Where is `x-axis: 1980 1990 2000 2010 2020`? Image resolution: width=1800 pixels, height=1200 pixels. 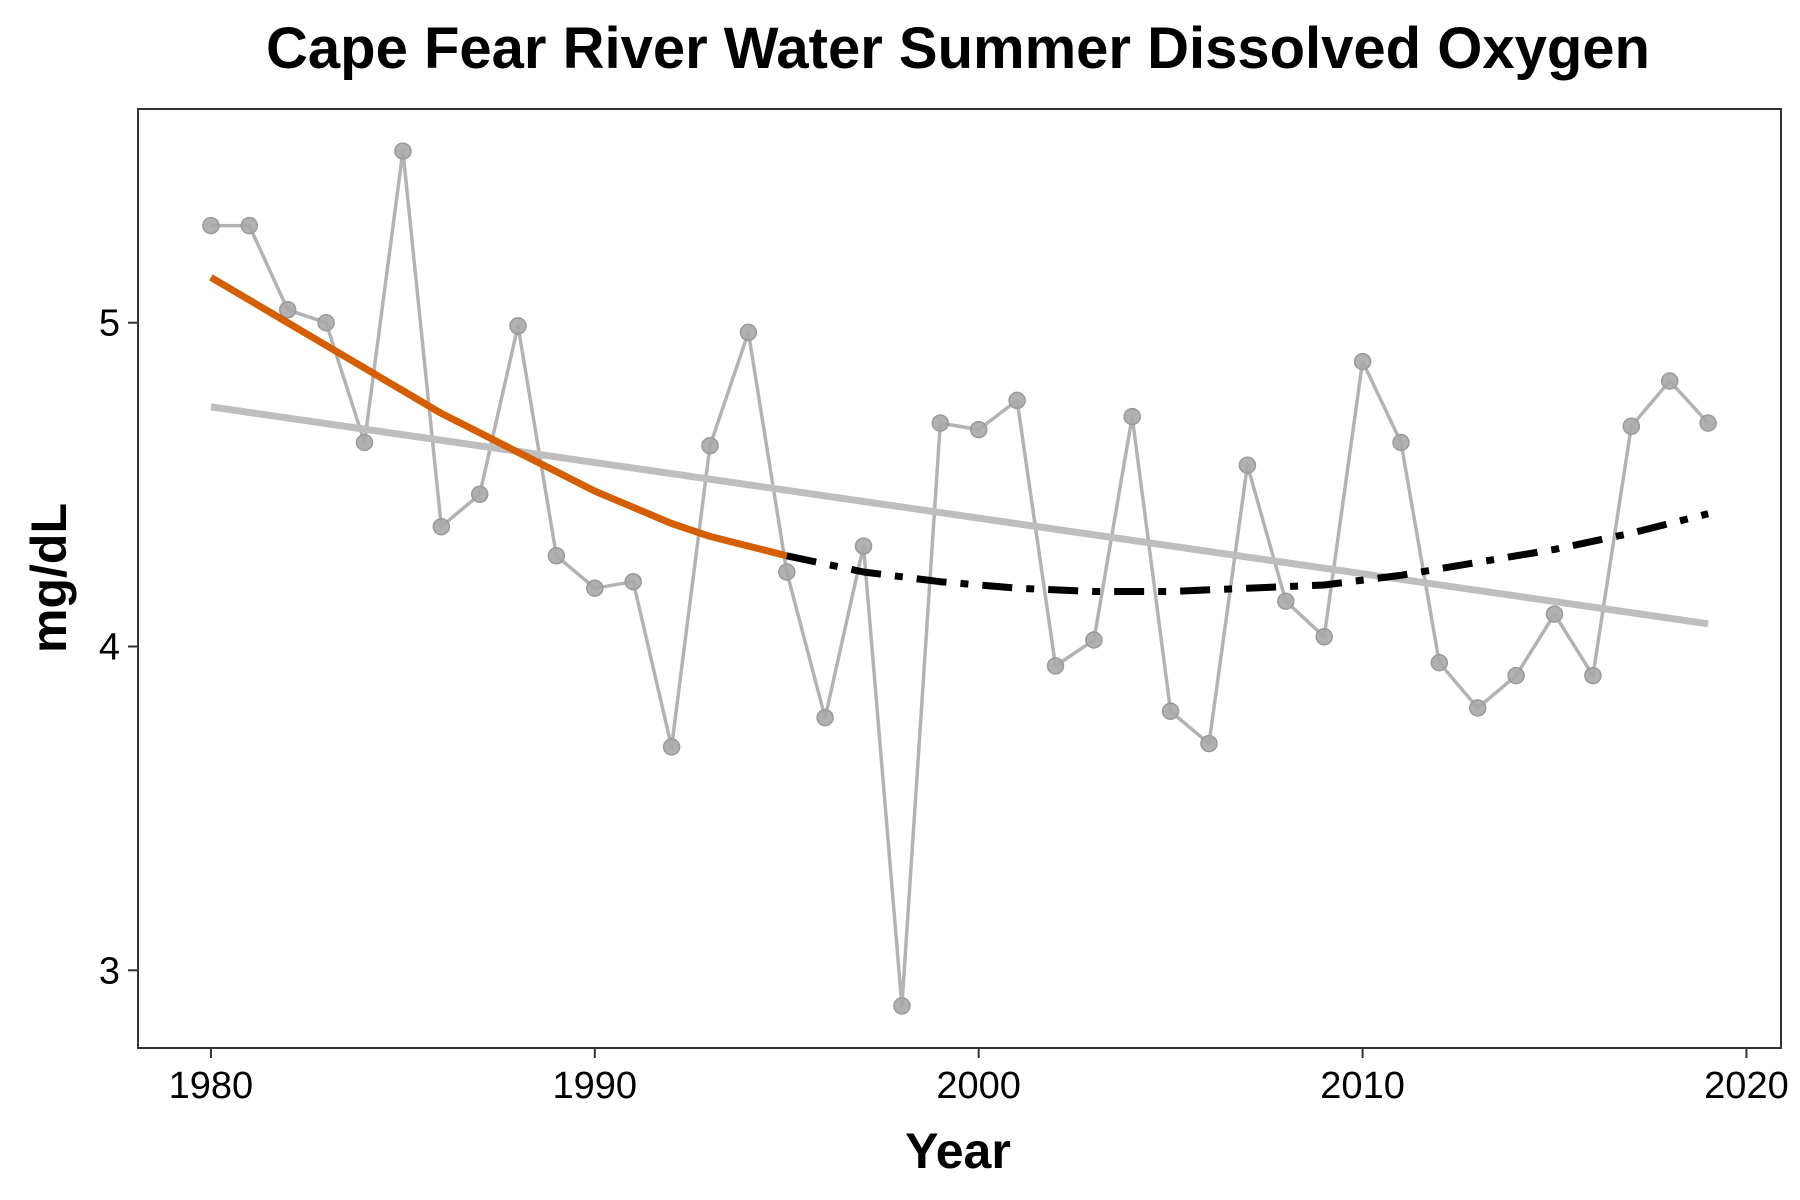 x-axis: 1980 1990 2000 2010 2020 is located at coordinates (979, 1077).